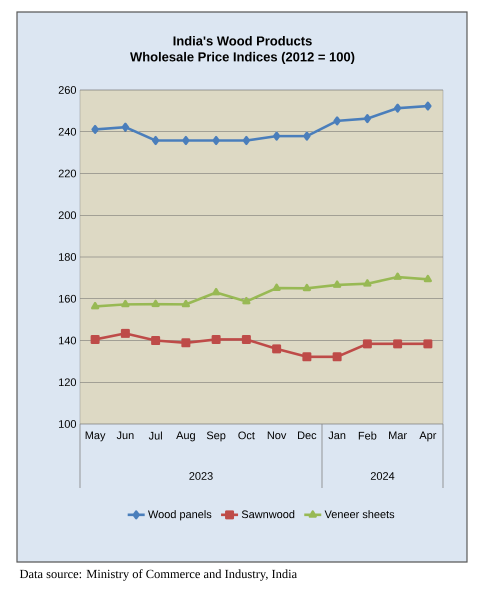 This screenshot has width=485, height=595. Describe the element at coordinates (337, 436) in the screenshot. I see `x-tick-label: Jan` at that location.